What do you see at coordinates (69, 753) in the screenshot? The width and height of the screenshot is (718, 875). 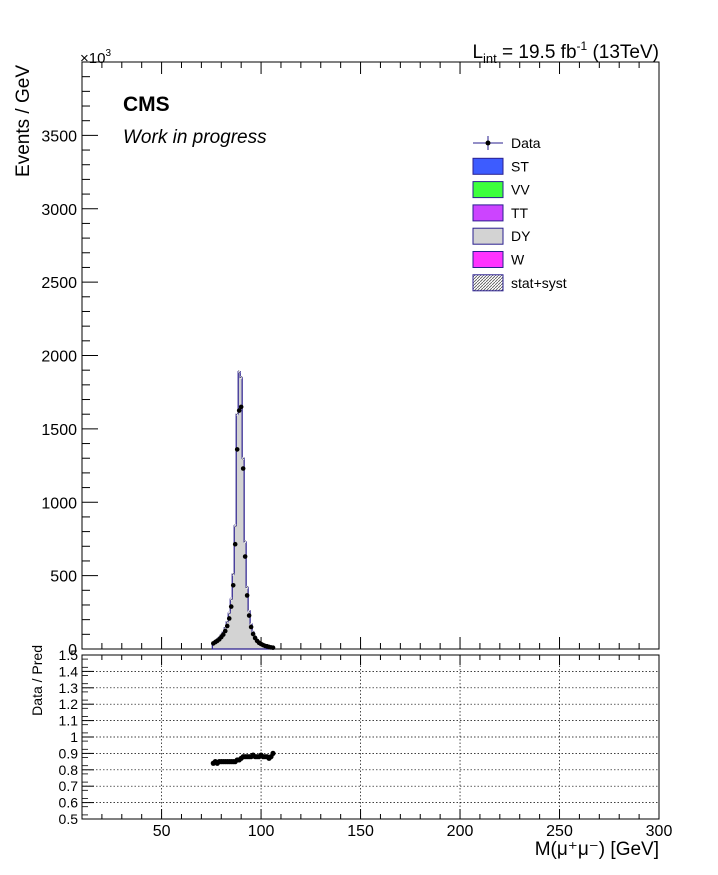 I see `ratio-y-tick-label: 0.9` at bounding box center [69, 753].